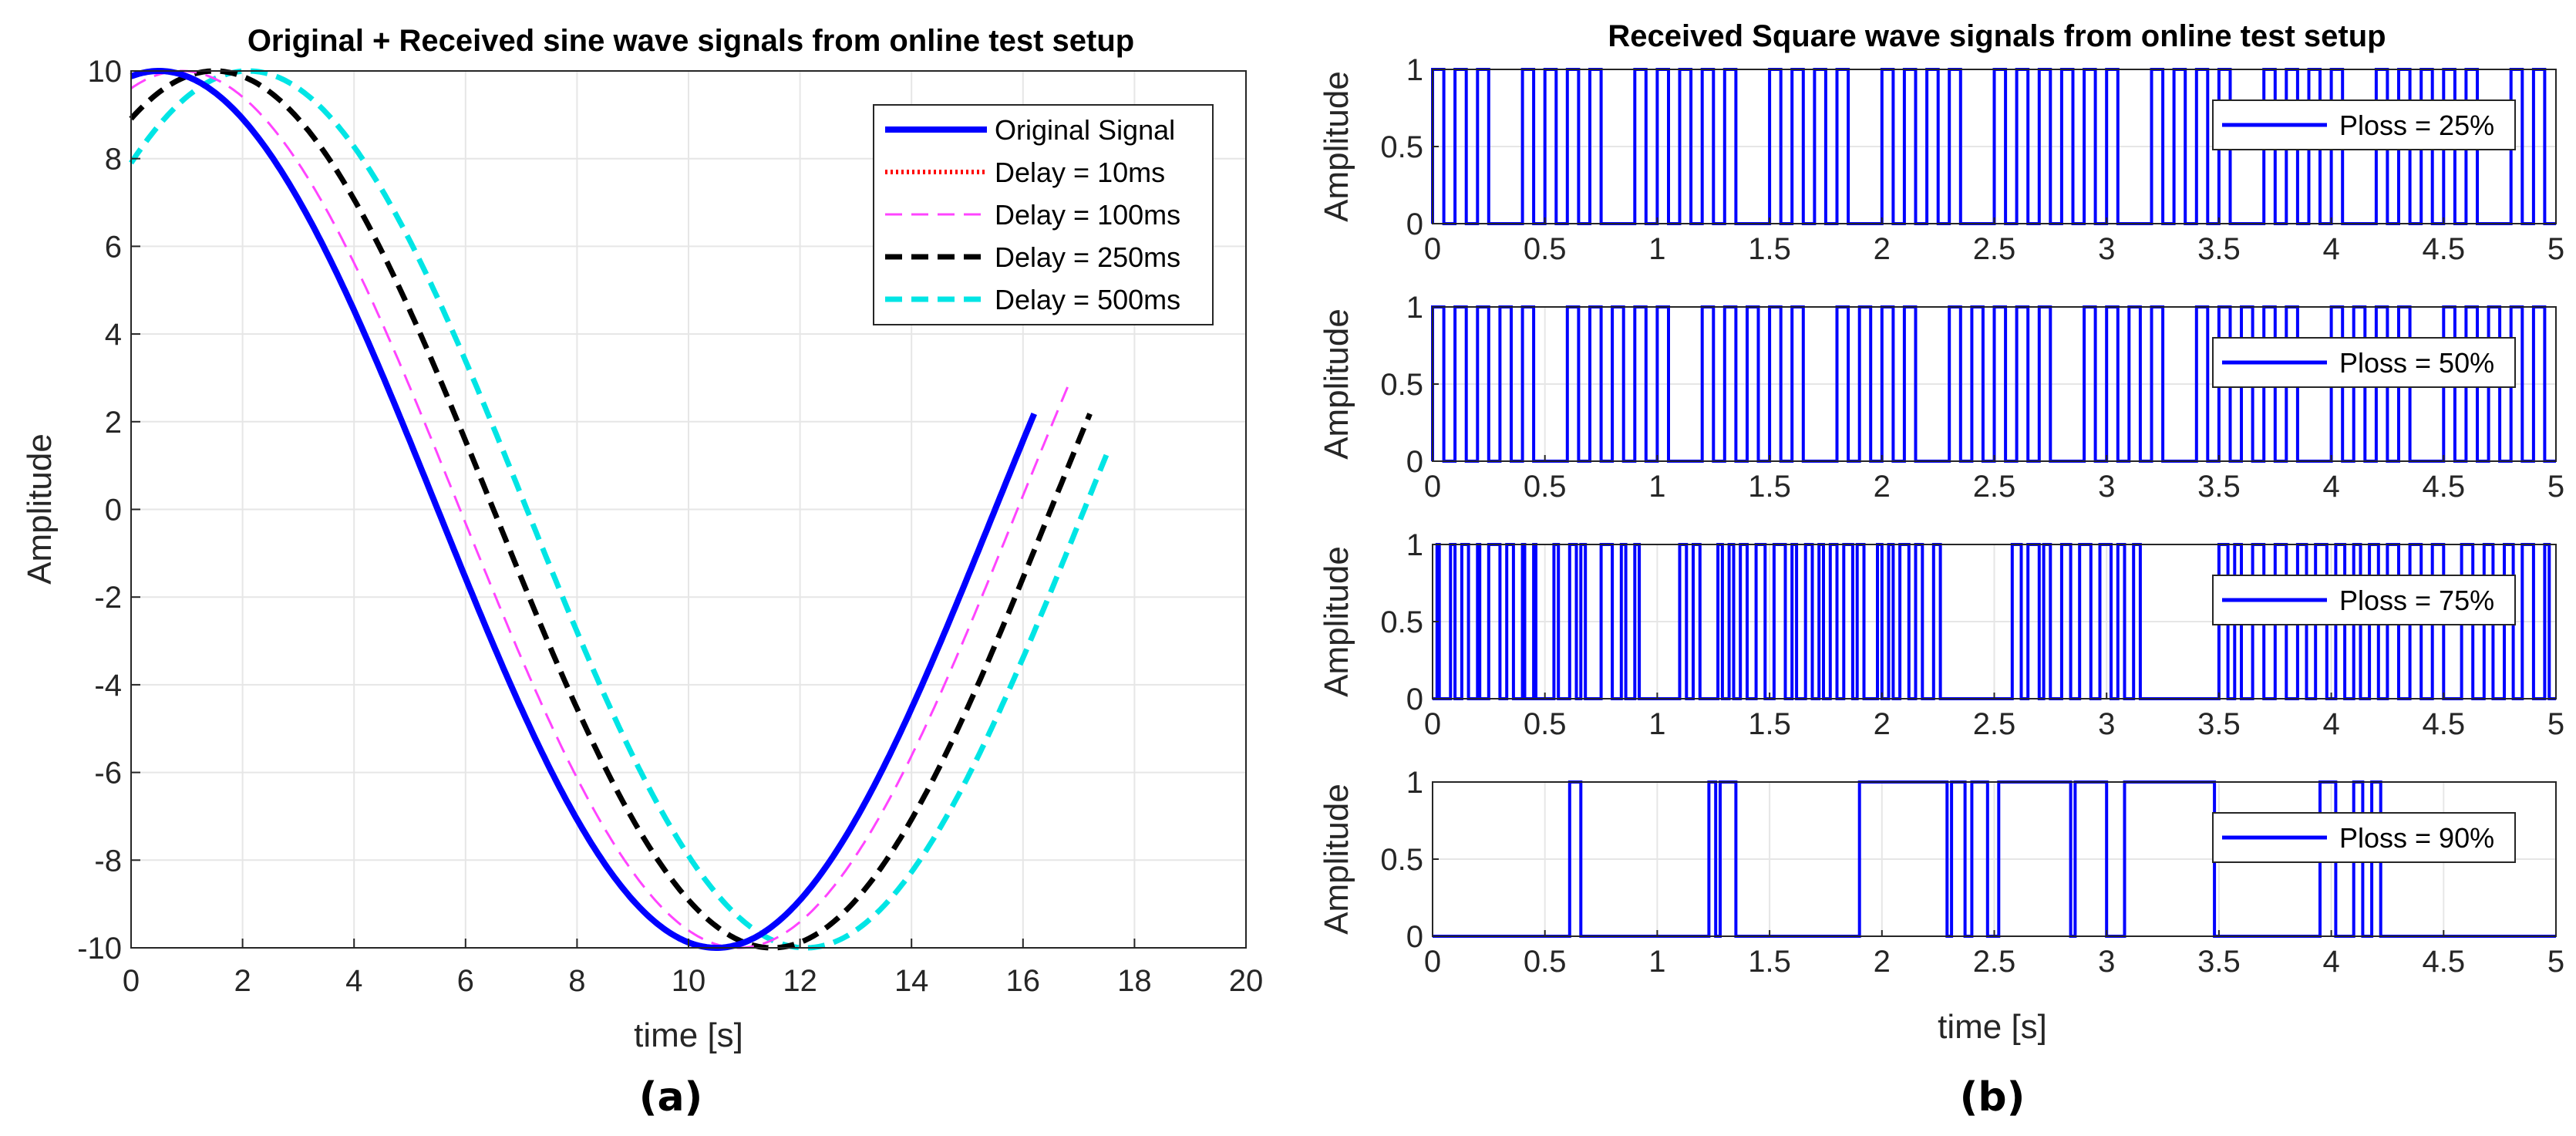  Describe the element at coordinates (353, 981) in the screenshot. I see `sine-x-tick-label: 4` at that location.